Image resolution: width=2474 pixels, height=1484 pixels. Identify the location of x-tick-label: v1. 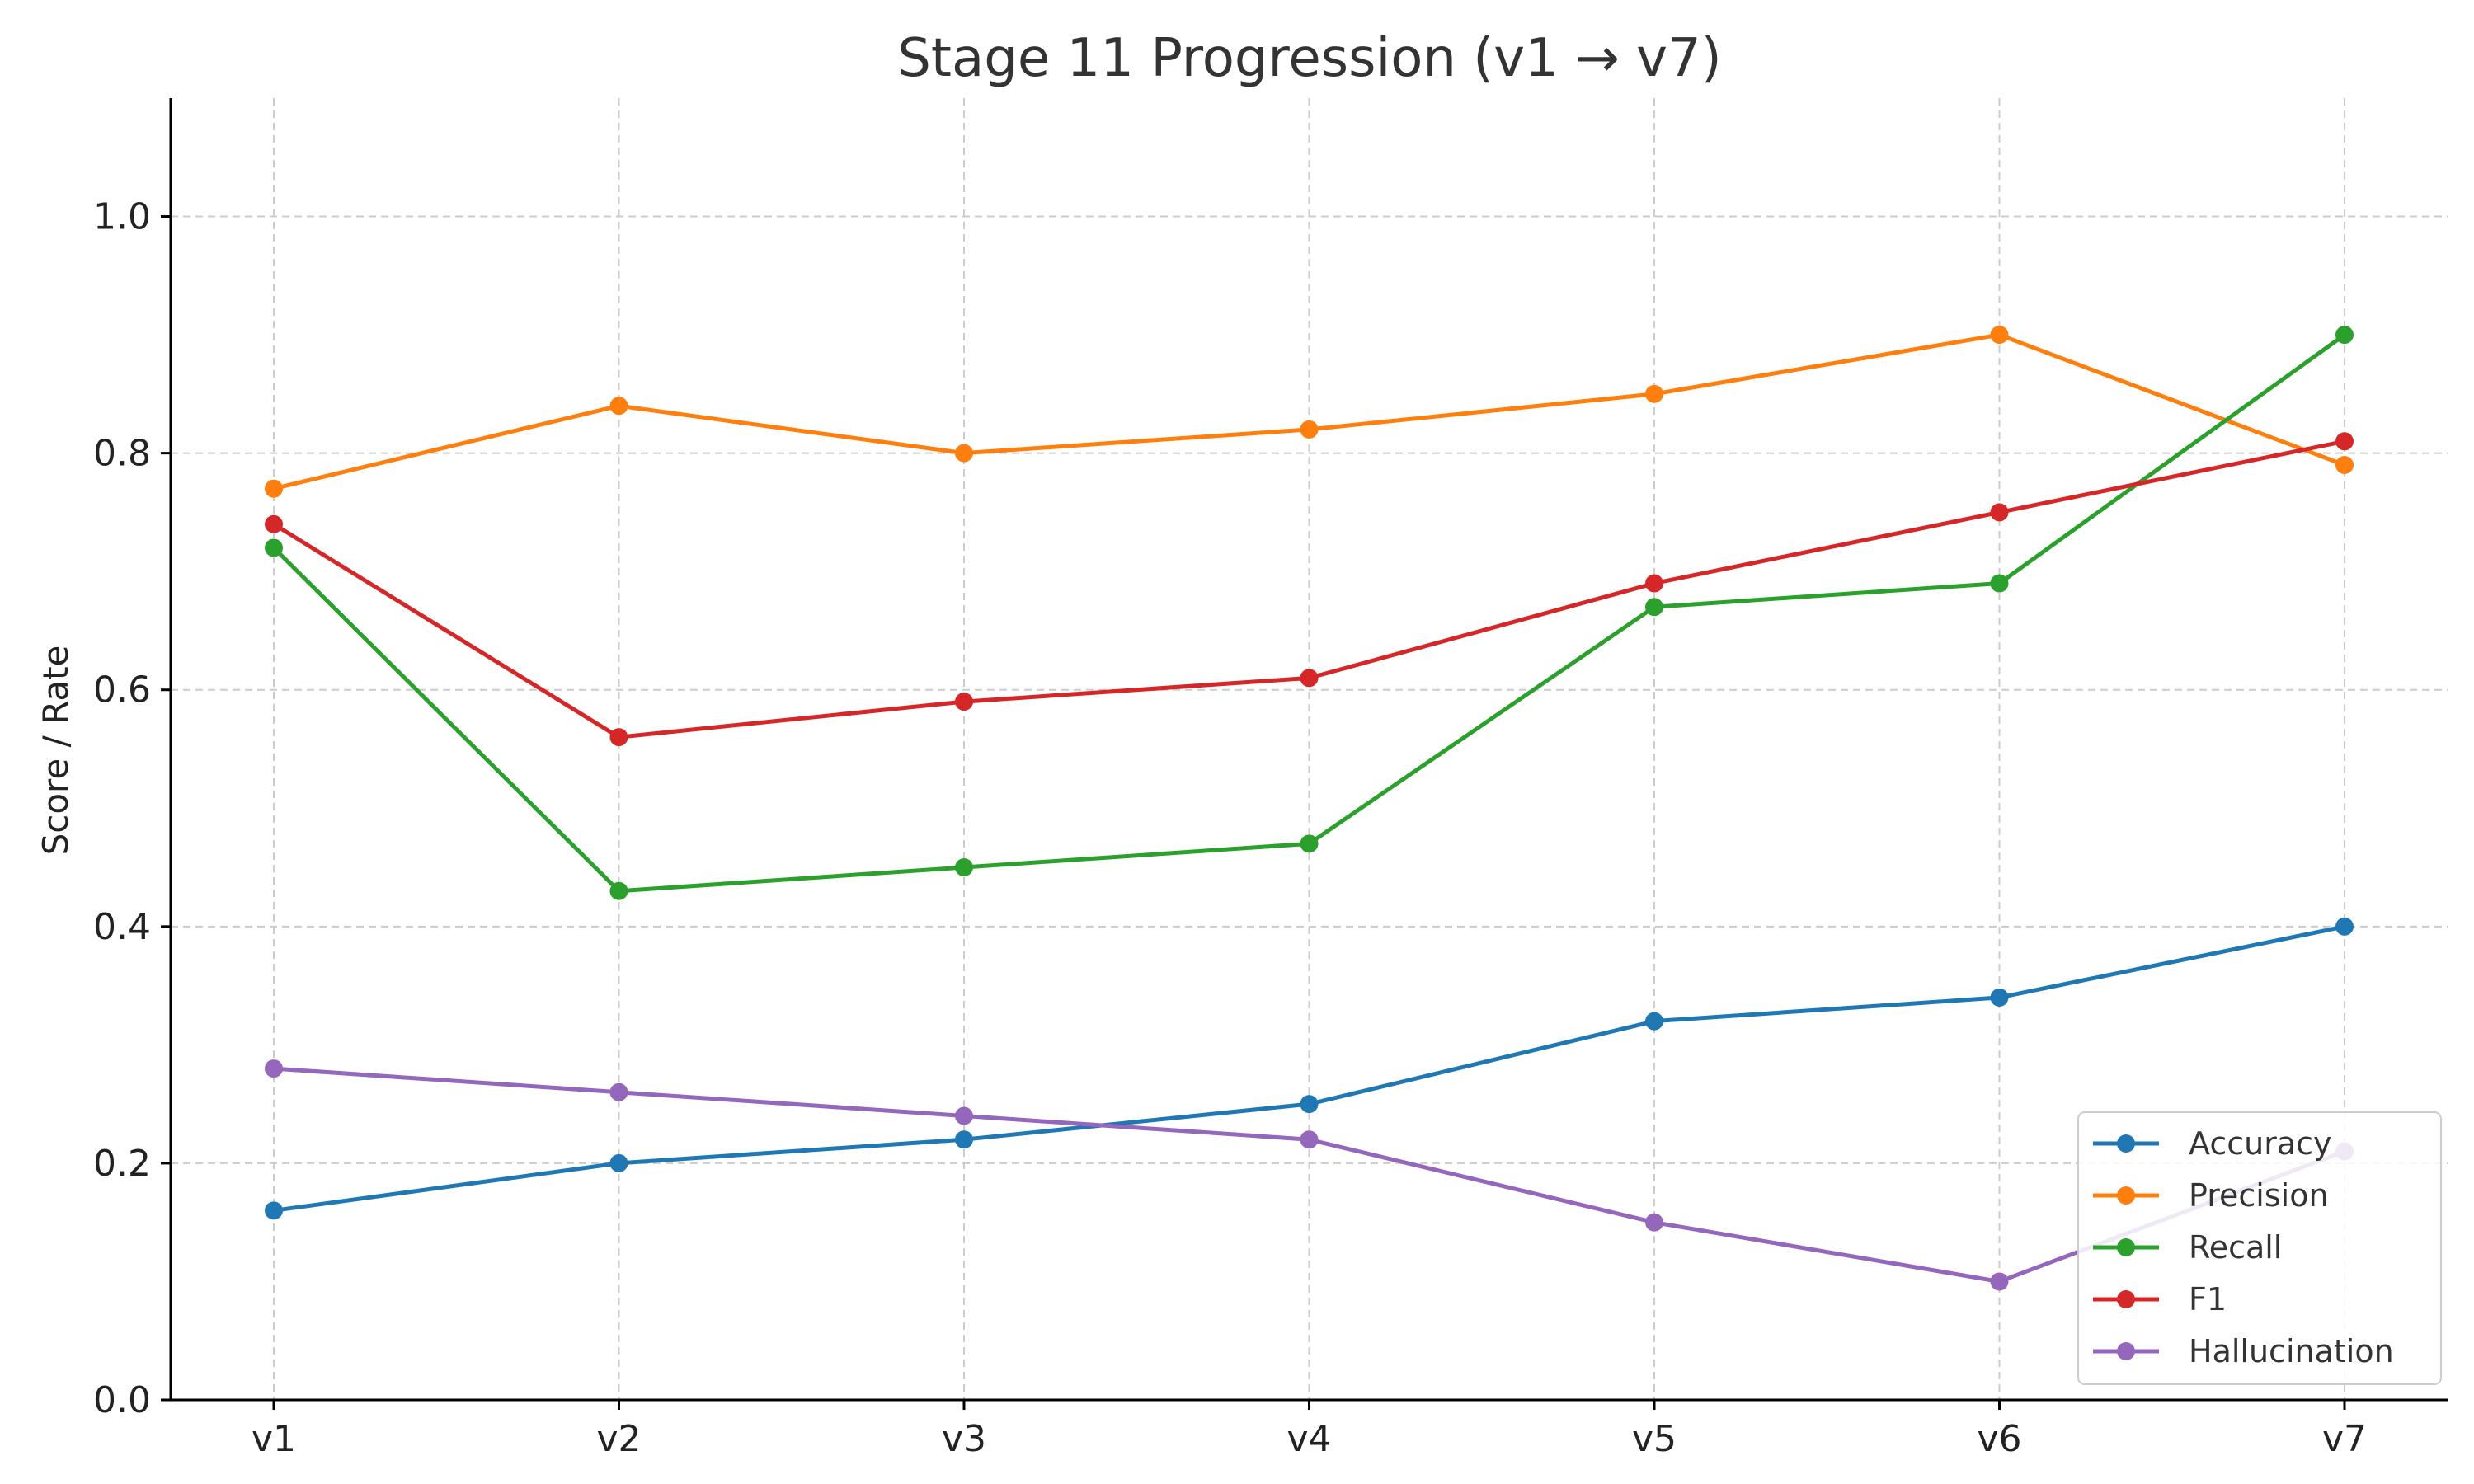
(274, 1439).